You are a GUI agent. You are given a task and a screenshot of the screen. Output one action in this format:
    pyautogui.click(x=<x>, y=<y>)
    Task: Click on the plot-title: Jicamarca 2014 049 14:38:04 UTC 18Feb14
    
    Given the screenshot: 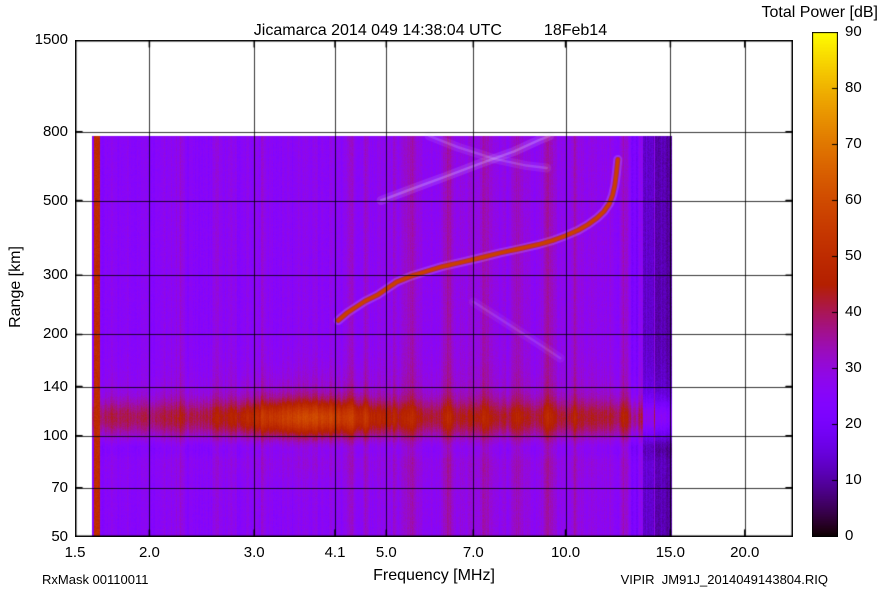 What is the action you would take?
    pyautogui.click(x=421, y=31)
    